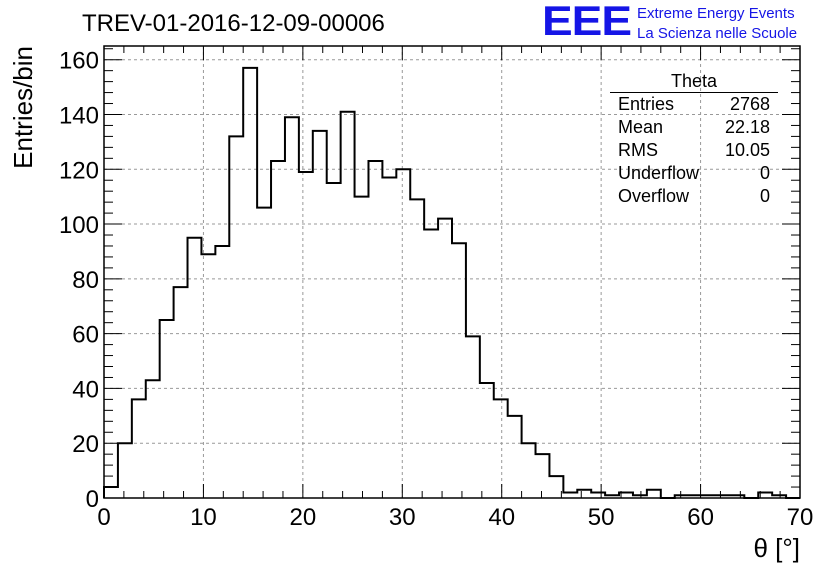 This screenshot has height=572, width=836. What do you see at coordinates (659, 173) in the screenshot?
I see `stats-label: Underflow` at bounding box center [659, 173].